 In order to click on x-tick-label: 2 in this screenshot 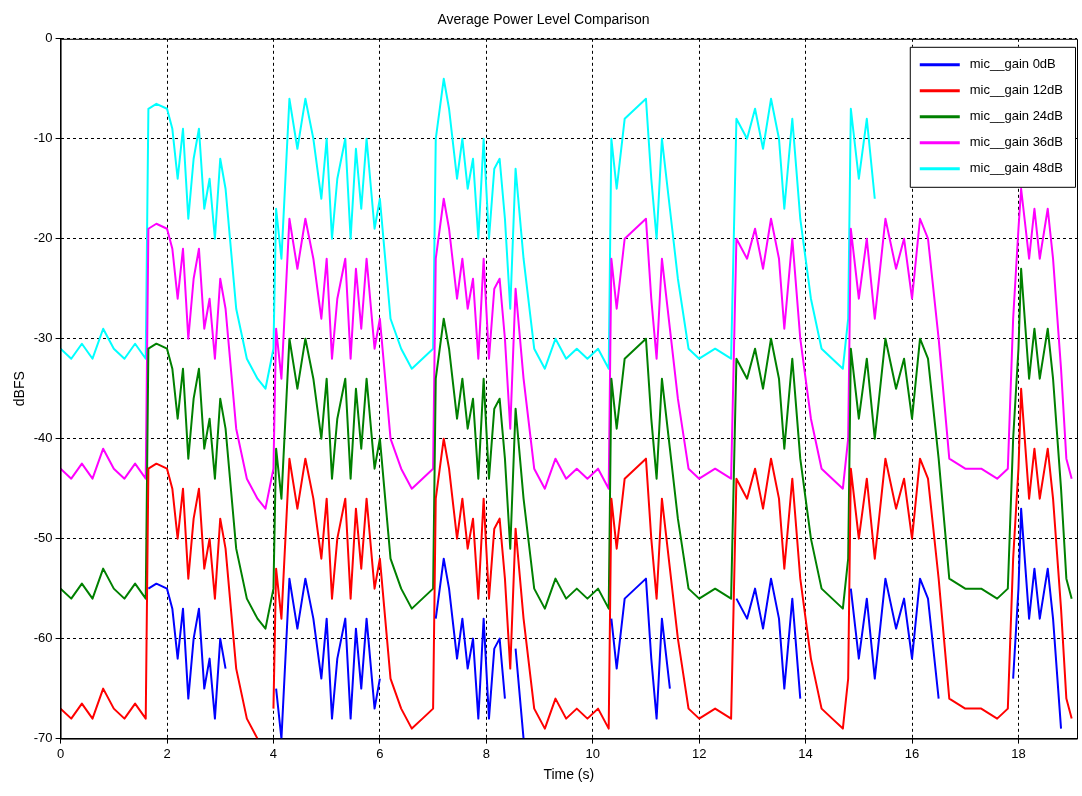, I will do `click(167, 753)`.